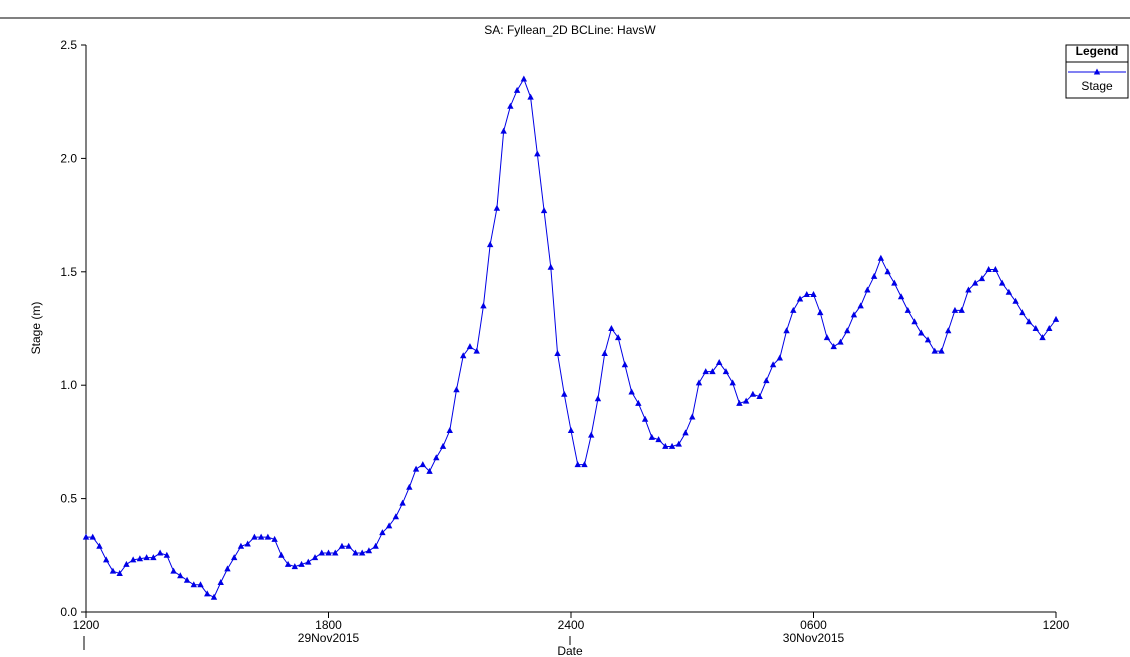 The width and height of the screenshot is (1130, 657). I want to click on y-tick-label: 2.5, so click(68, 45).